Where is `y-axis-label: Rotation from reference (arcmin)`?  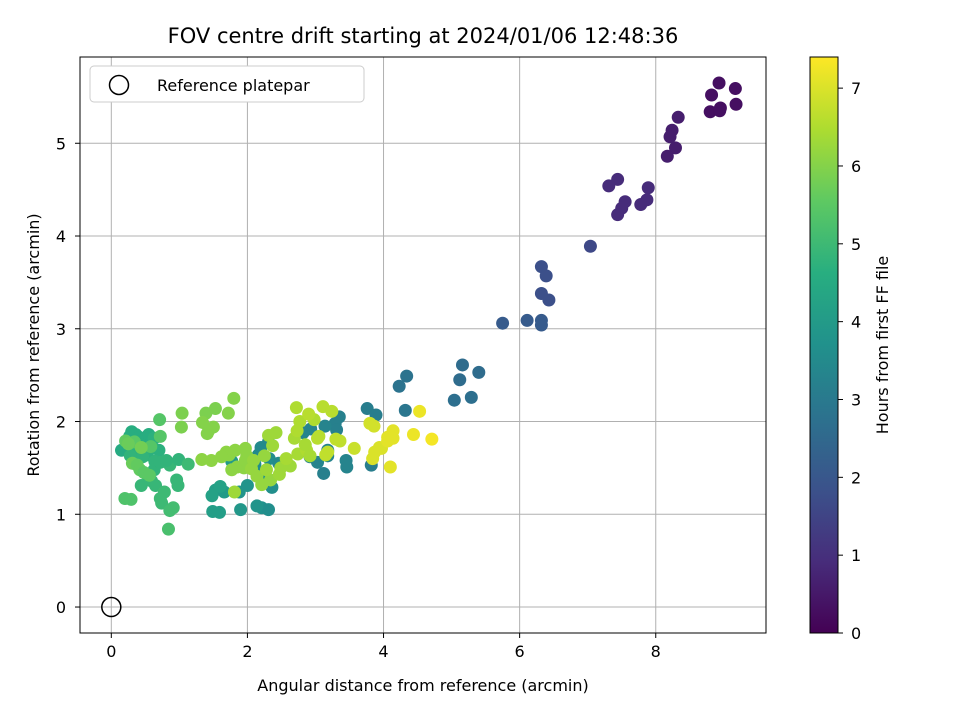 y-axis-label: Rotation from reference (arcmin) is located at coordinates (33, 344).